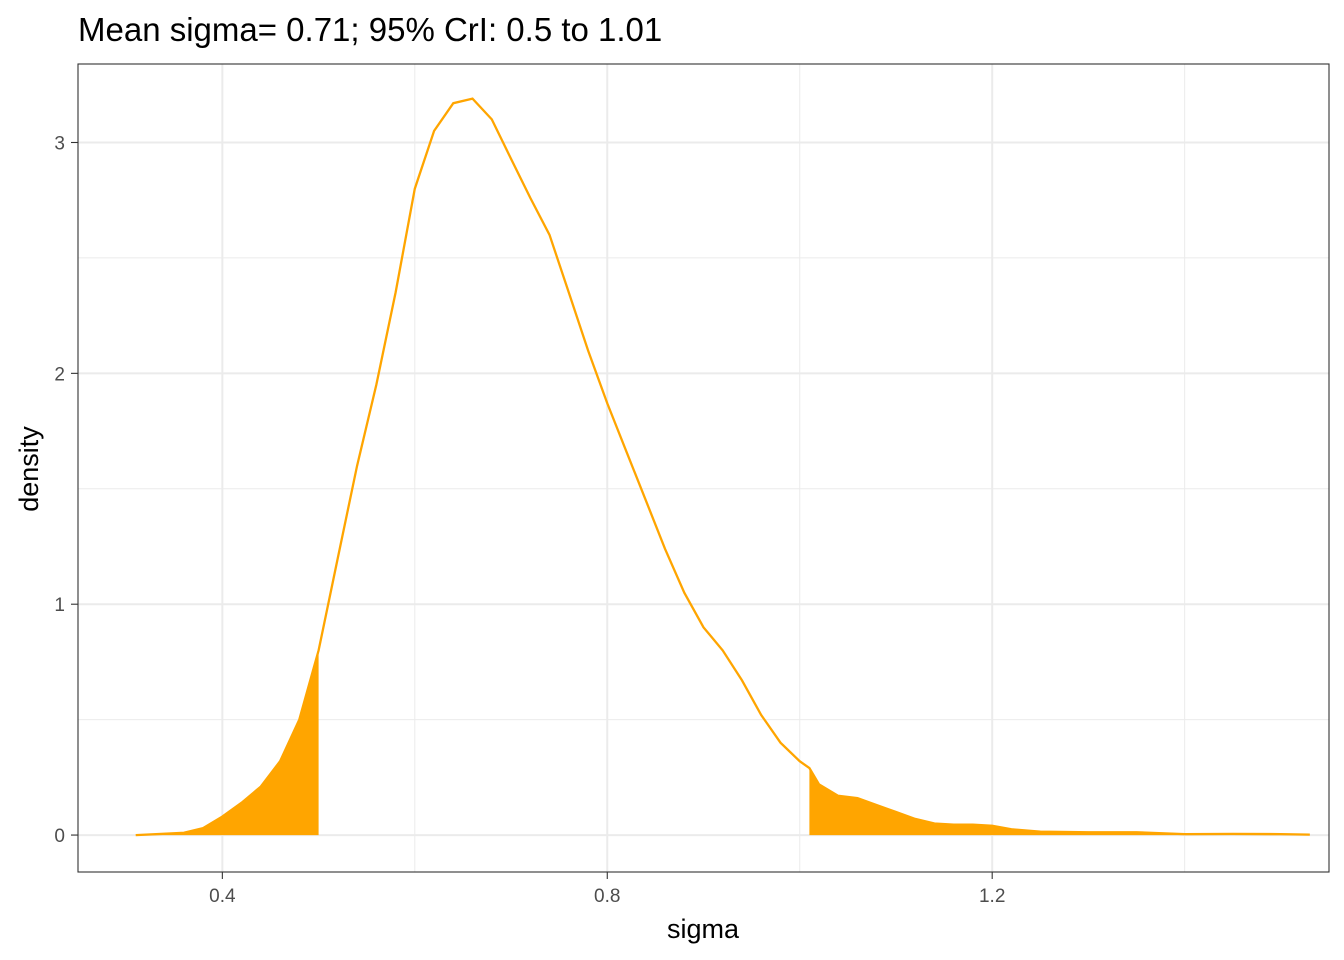  What do you see at coordinates (370, 29) in the screenshot?
I see `chart-title: Mean sigma= 0.71; 95% CrI: 0.5 to 1.01` at bounding box center [370, 29].